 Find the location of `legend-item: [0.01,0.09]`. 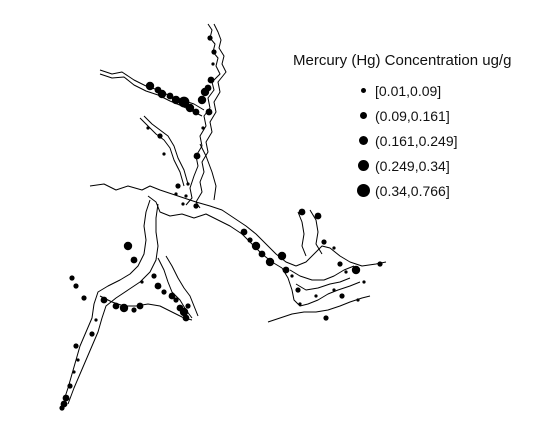

legend-item: [0.01,0.09] is located at coordinates (433, 90).